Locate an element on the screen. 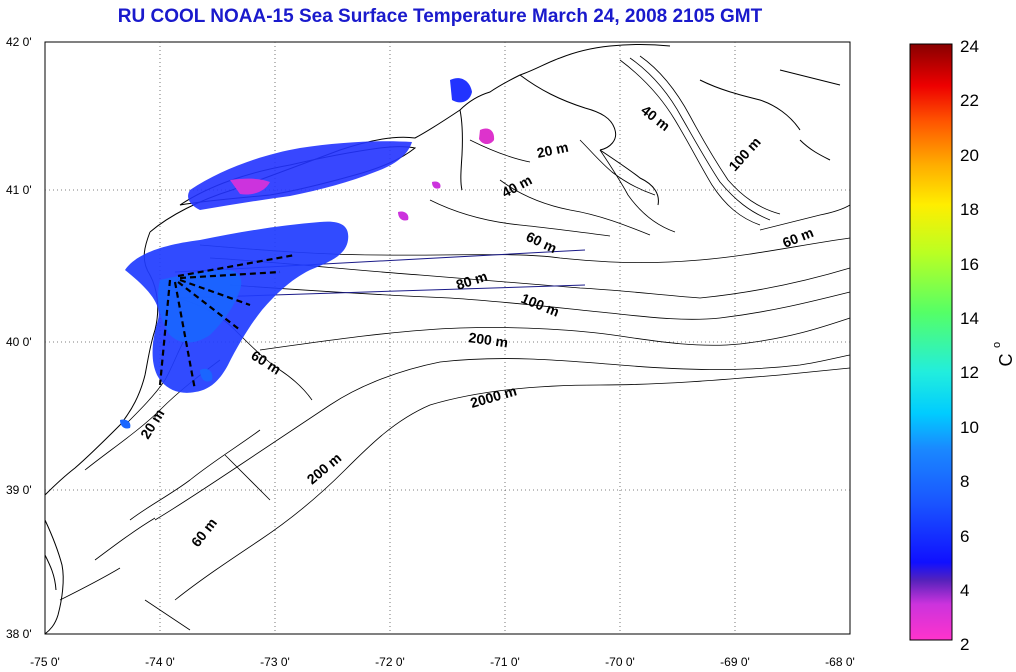  lat-tick-42: 42 0' is located at coordinates (19, 42).